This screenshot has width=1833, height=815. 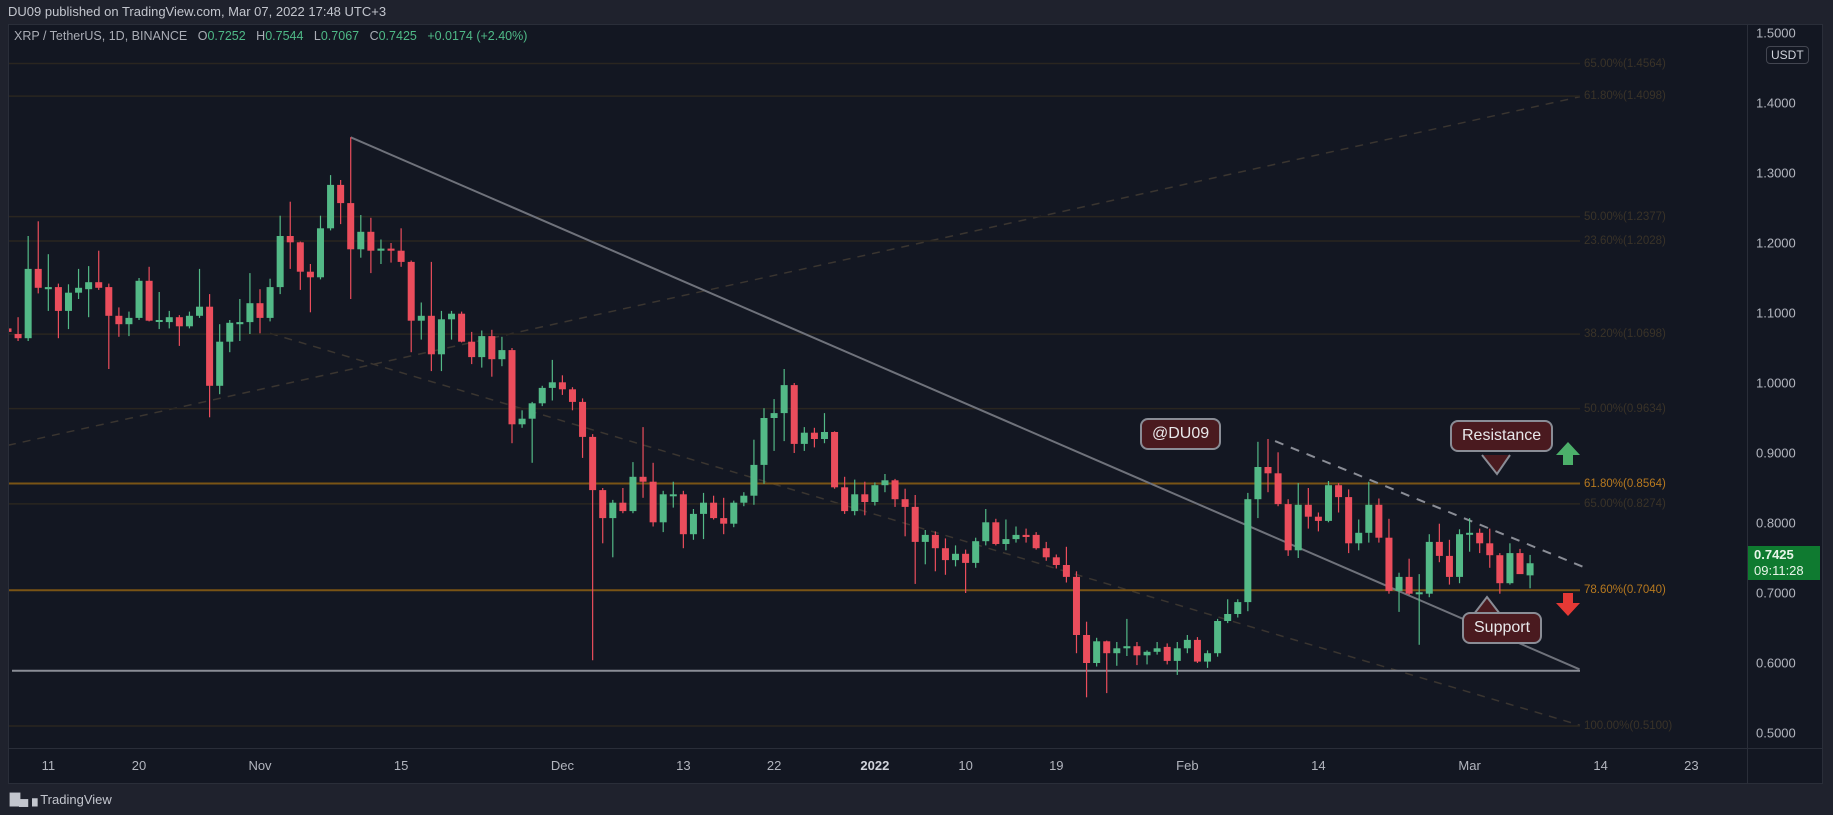 I want to click on price-axis-divider, so click(x=1747, y=404).